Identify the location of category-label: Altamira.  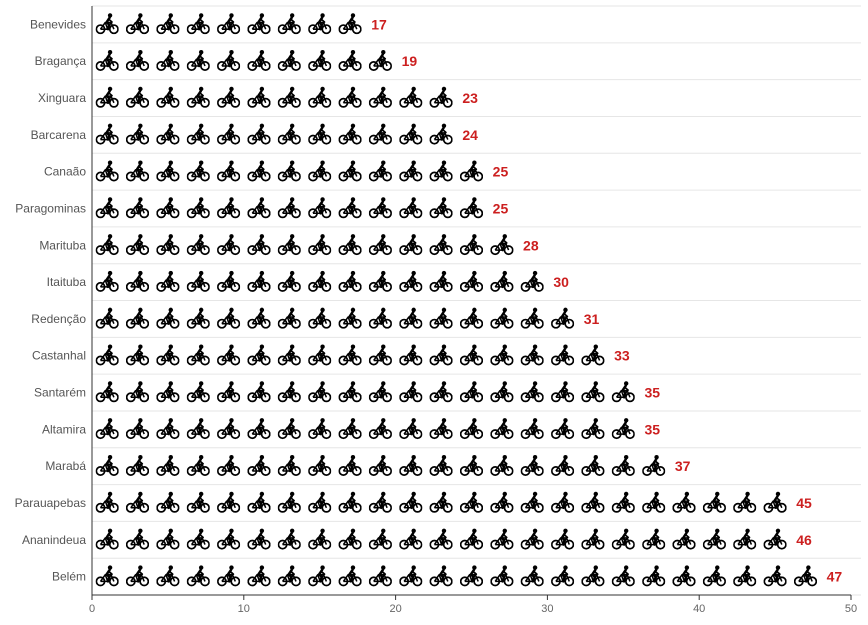
(64, 429).